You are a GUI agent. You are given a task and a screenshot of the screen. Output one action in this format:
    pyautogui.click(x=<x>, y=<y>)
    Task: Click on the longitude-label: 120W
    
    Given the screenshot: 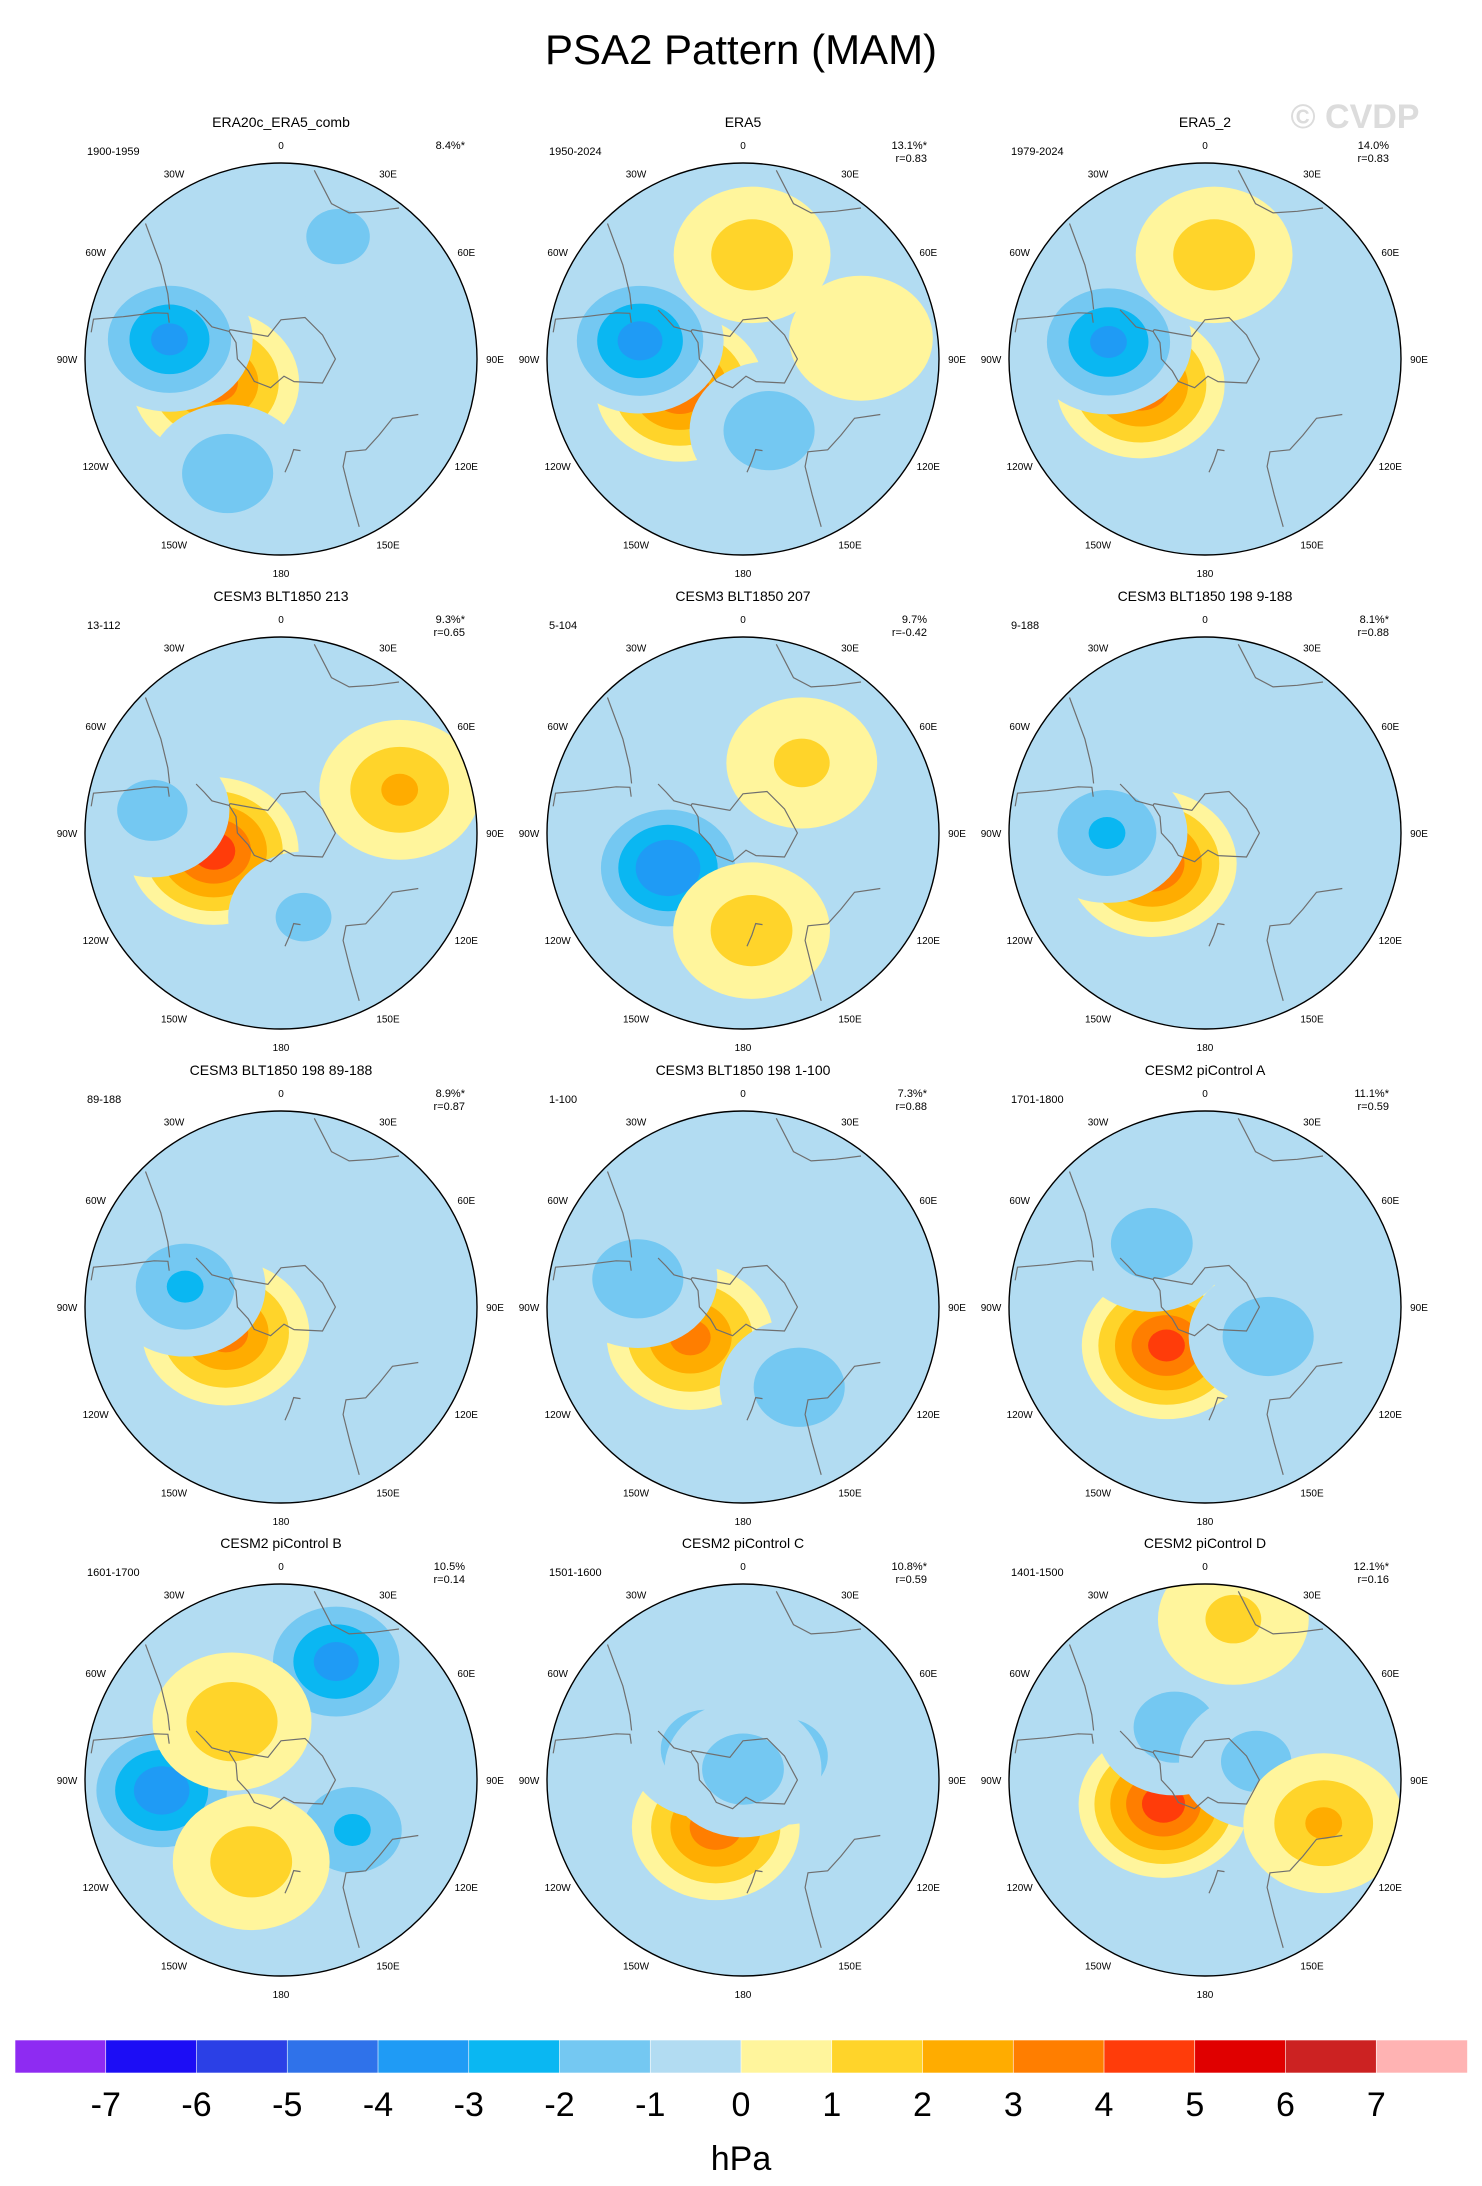 What is the action you would take?
    pyautogui.click(x=558, y=467)
    